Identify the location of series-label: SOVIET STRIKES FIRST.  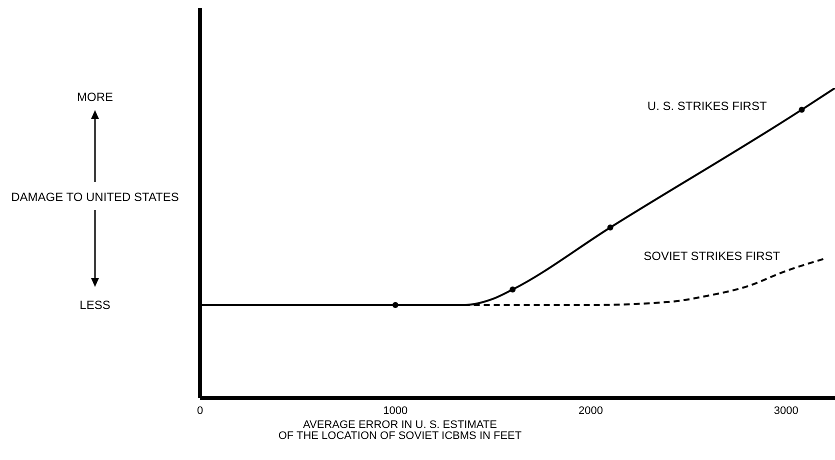
(712, 256).